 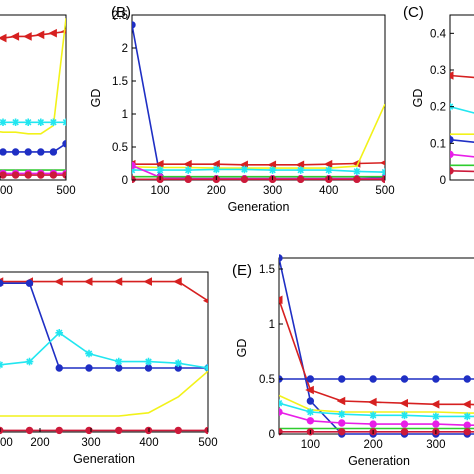 What do you see at coordinates (125, 181) in the screenshot?
I see `y-tick-label-b-0: 0` at bounding box center [125, 181].